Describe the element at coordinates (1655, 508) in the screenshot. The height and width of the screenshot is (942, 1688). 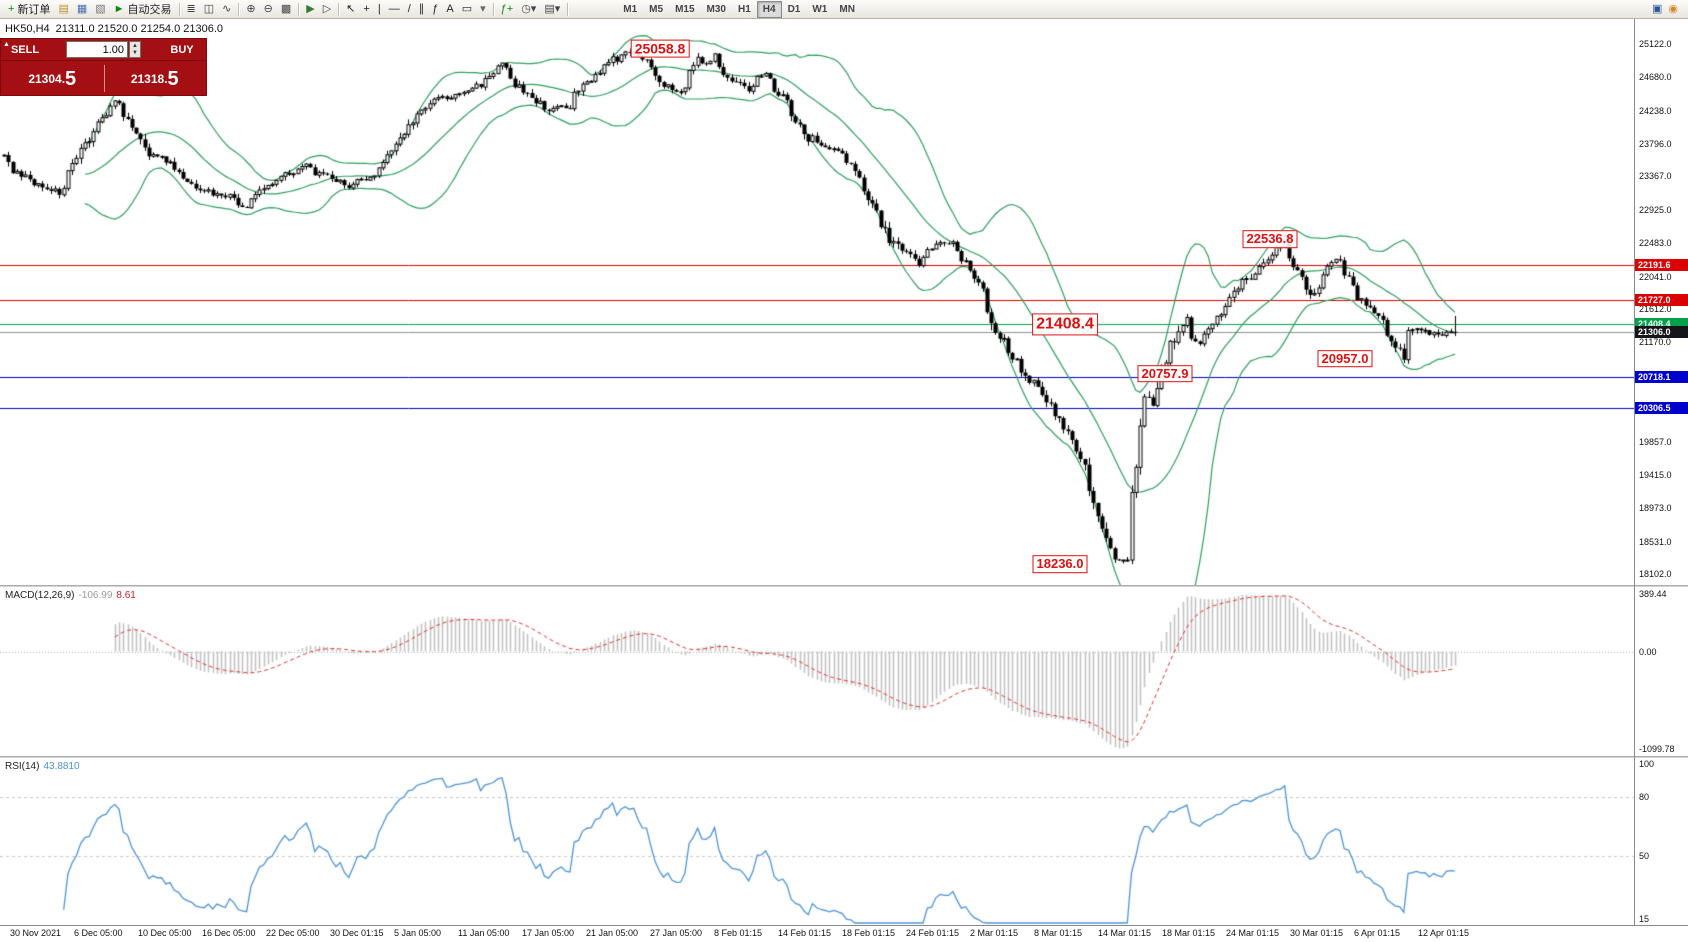
I see `price-axis-tick: 18973.0` at that location.